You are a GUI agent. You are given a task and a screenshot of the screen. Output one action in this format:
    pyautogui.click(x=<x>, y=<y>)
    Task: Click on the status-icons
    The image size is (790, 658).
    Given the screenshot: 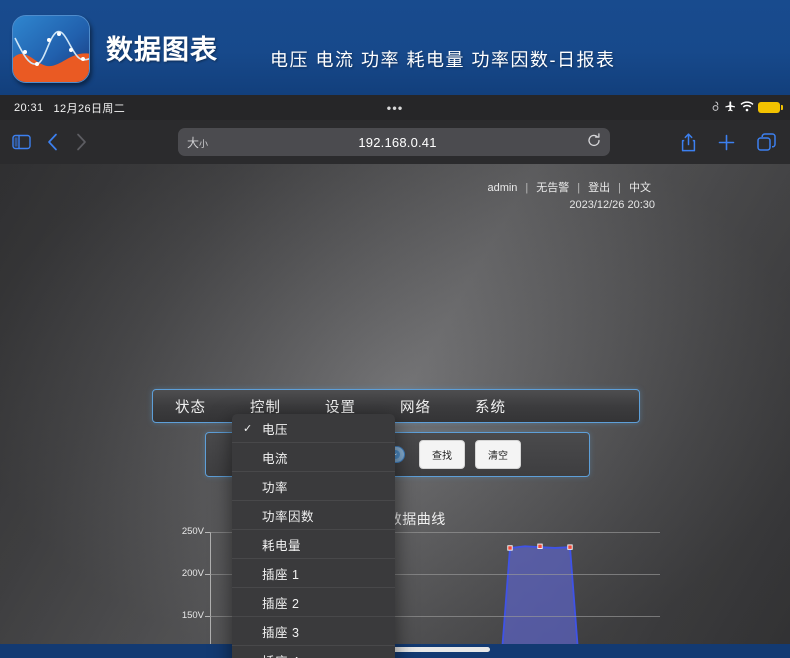 What is the action you would take?
    pyautogui.click(x=747, y=107)
    